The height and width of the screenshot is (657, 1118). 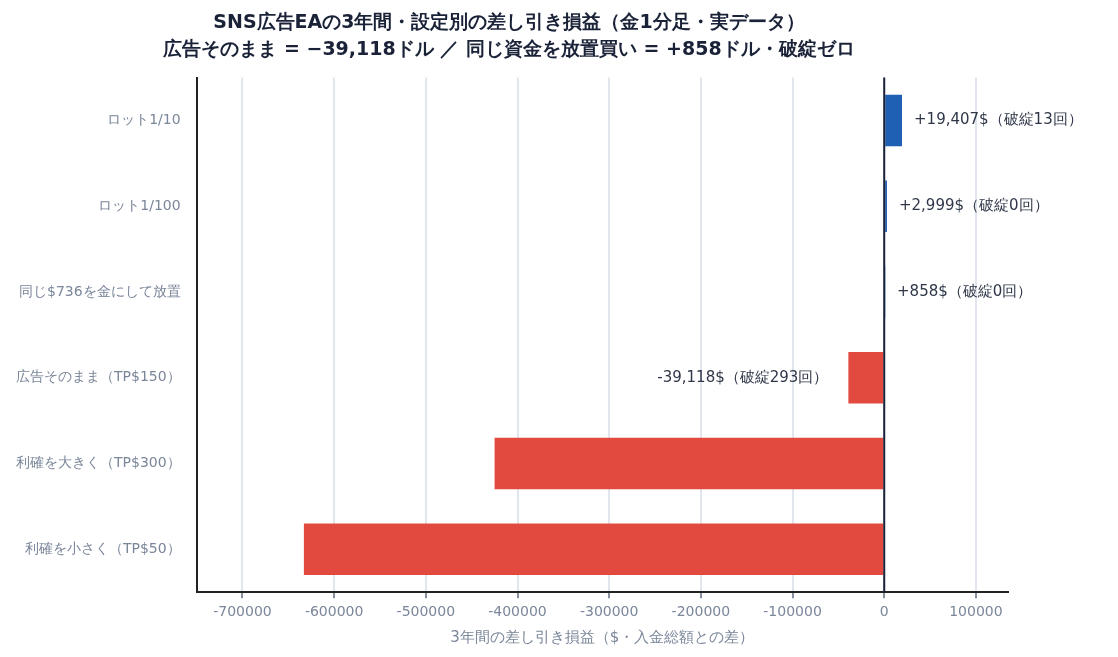 I want to click on x-tick-label: 0, so click(x=884, y=611).